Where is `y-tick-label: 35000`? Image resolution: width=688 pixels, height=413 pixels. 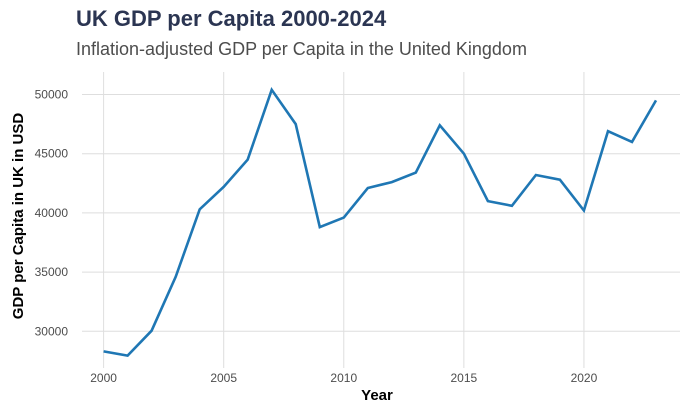 y-tick-label: 35000 is located at coordinates (52, 272).